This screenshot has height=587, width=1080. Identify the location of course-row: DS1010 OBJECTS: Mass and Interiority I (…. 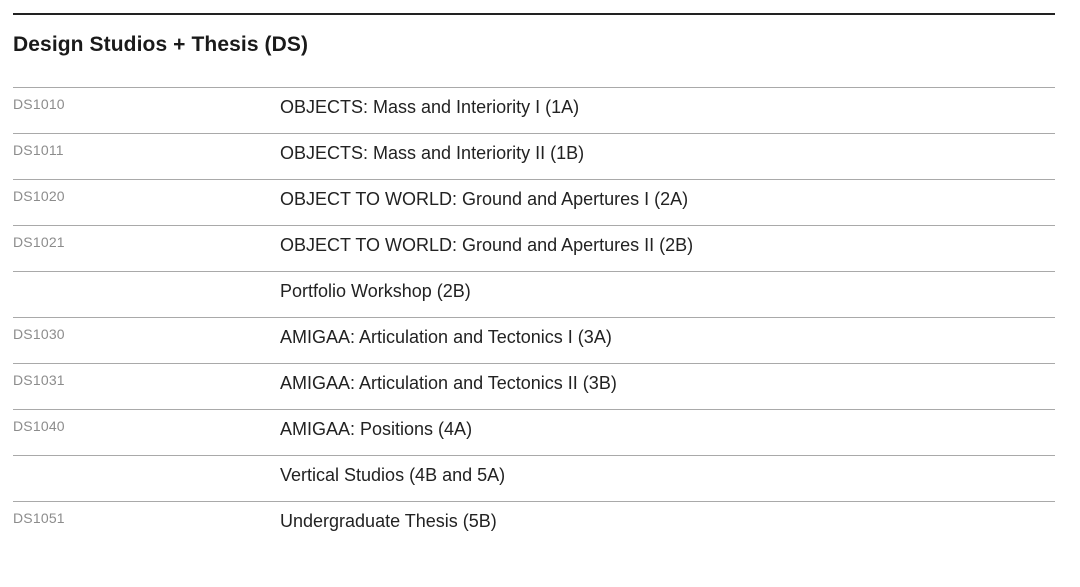
(534, 111).